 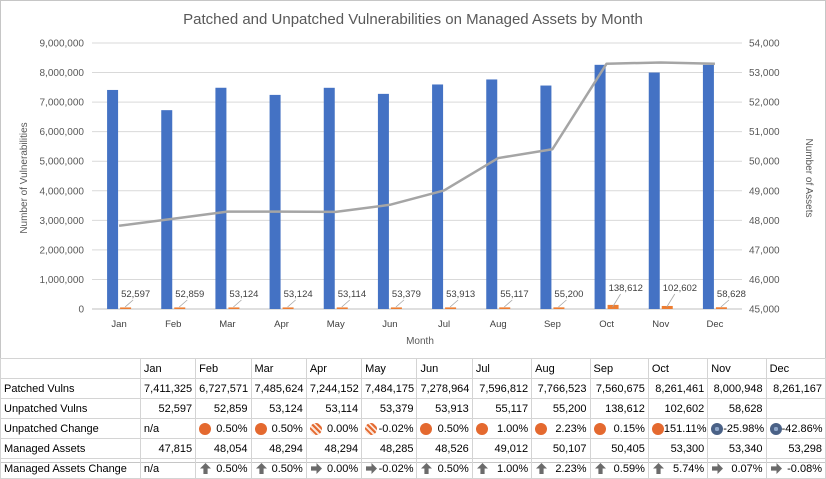 I want to click on data-label: 53,913, so click(x=460, y=294).